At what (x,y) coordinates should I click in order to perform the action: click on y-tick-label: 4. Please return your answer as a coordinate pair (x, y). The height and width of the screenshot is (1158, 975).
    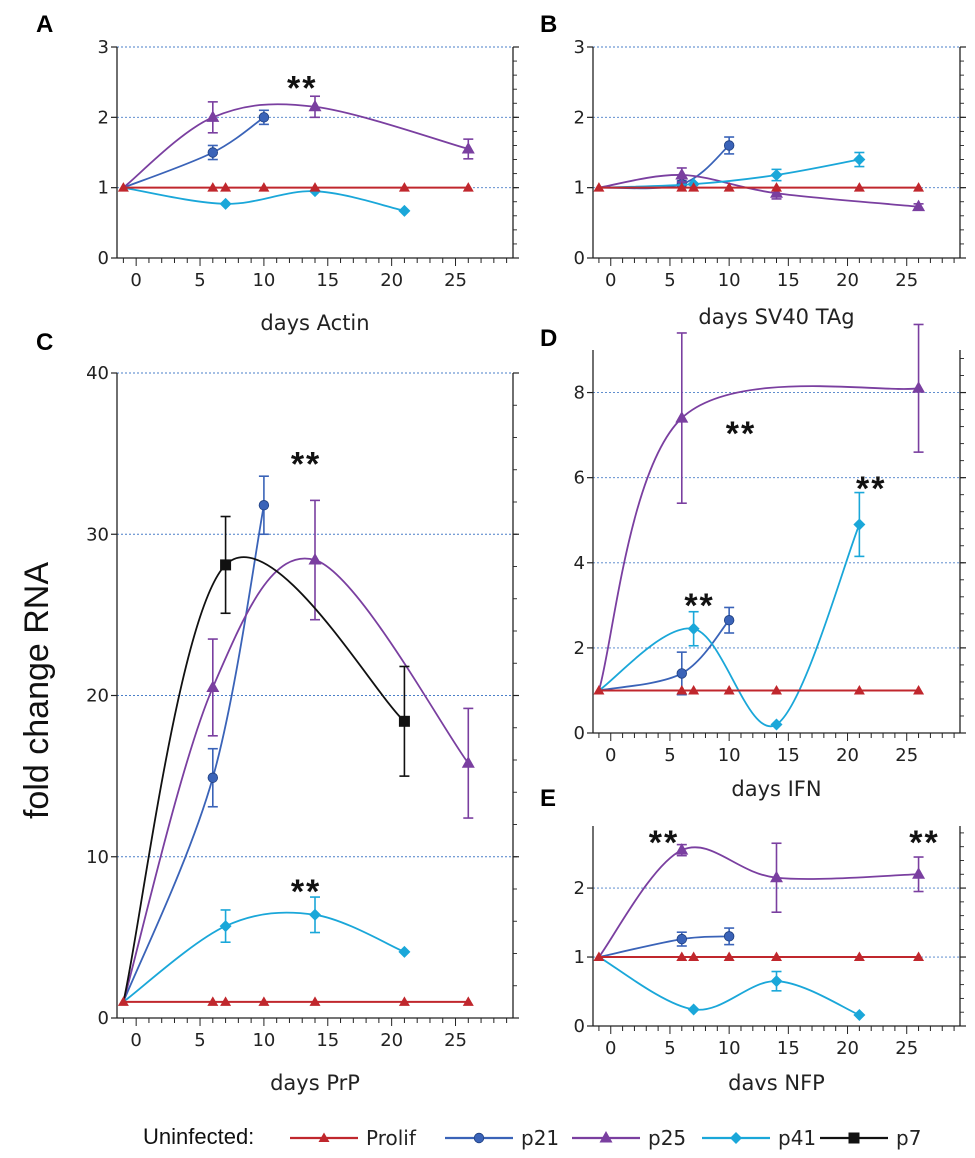
    Looking at the image, I should click on (579, 563).